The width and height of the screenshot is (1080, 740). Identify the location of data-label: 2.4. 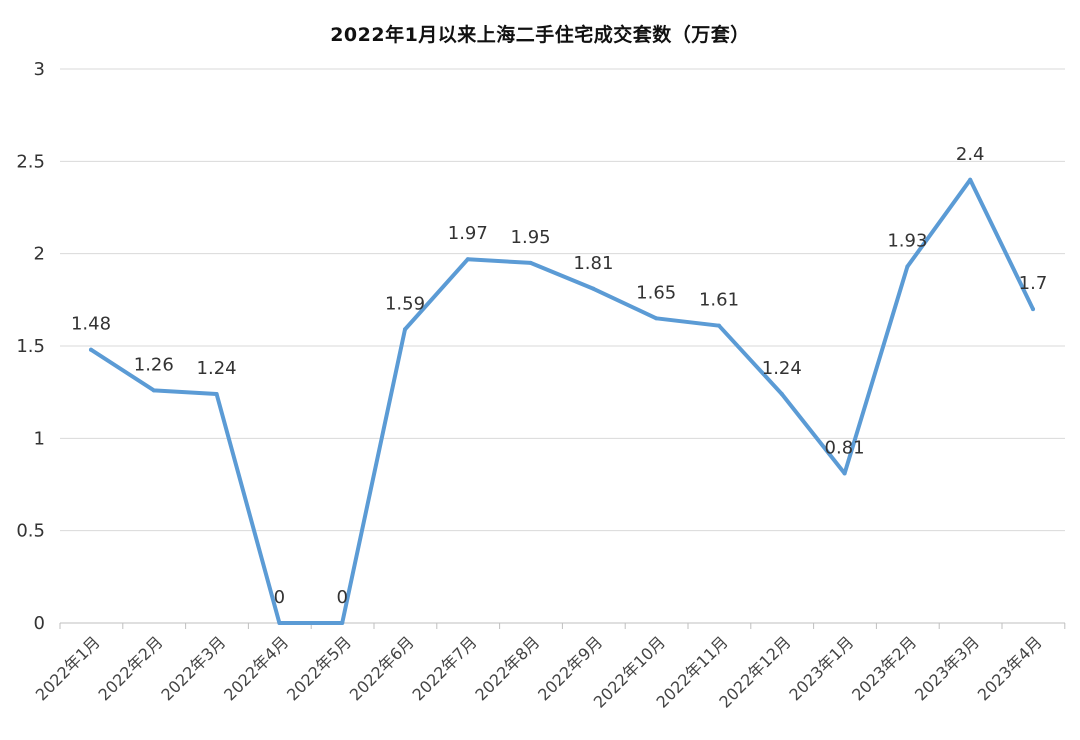
(970, 154).